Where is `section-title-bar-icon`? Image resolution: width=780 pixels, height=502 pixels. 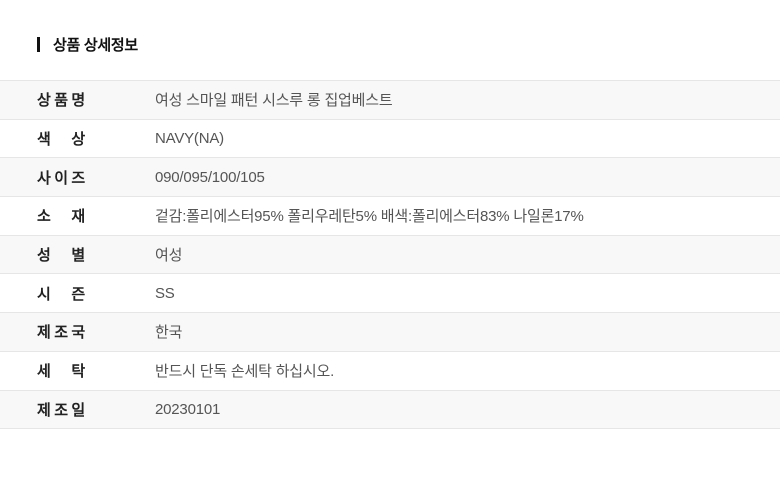 section-title-bar-icon is located at coordinates (38, 44).